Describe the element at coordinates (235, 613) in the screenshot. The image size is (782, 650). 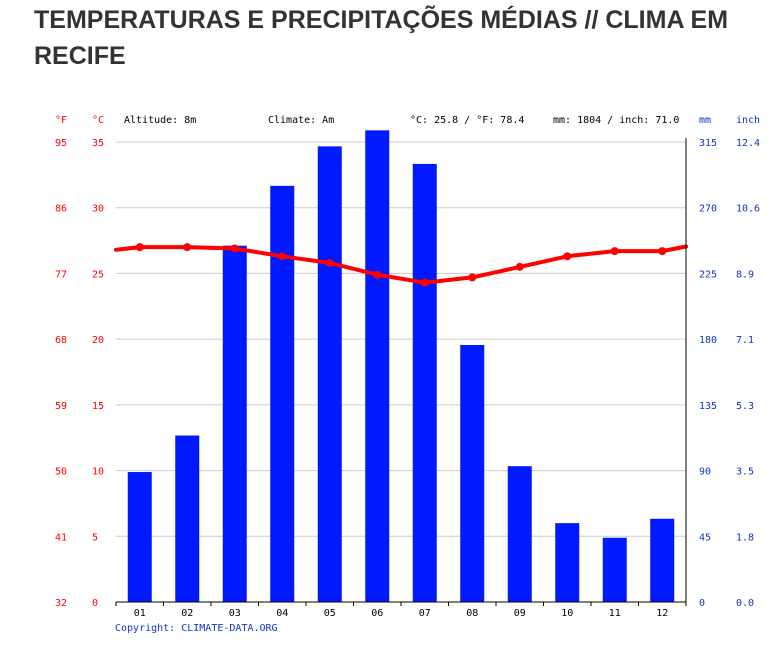
I see `month-label: 03` at that location.